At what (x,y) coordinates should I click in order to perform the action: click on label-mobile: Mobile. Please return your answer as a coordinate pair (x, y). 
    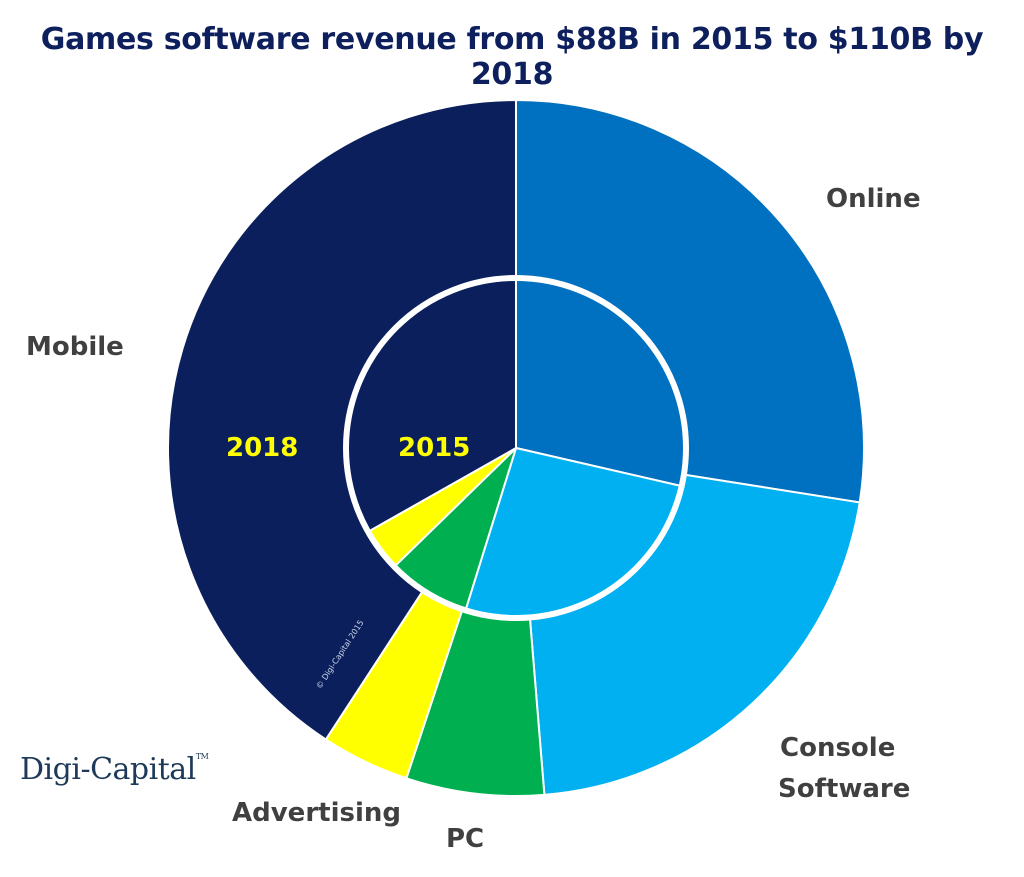
    Looking at the image, I should click on (75, 347).